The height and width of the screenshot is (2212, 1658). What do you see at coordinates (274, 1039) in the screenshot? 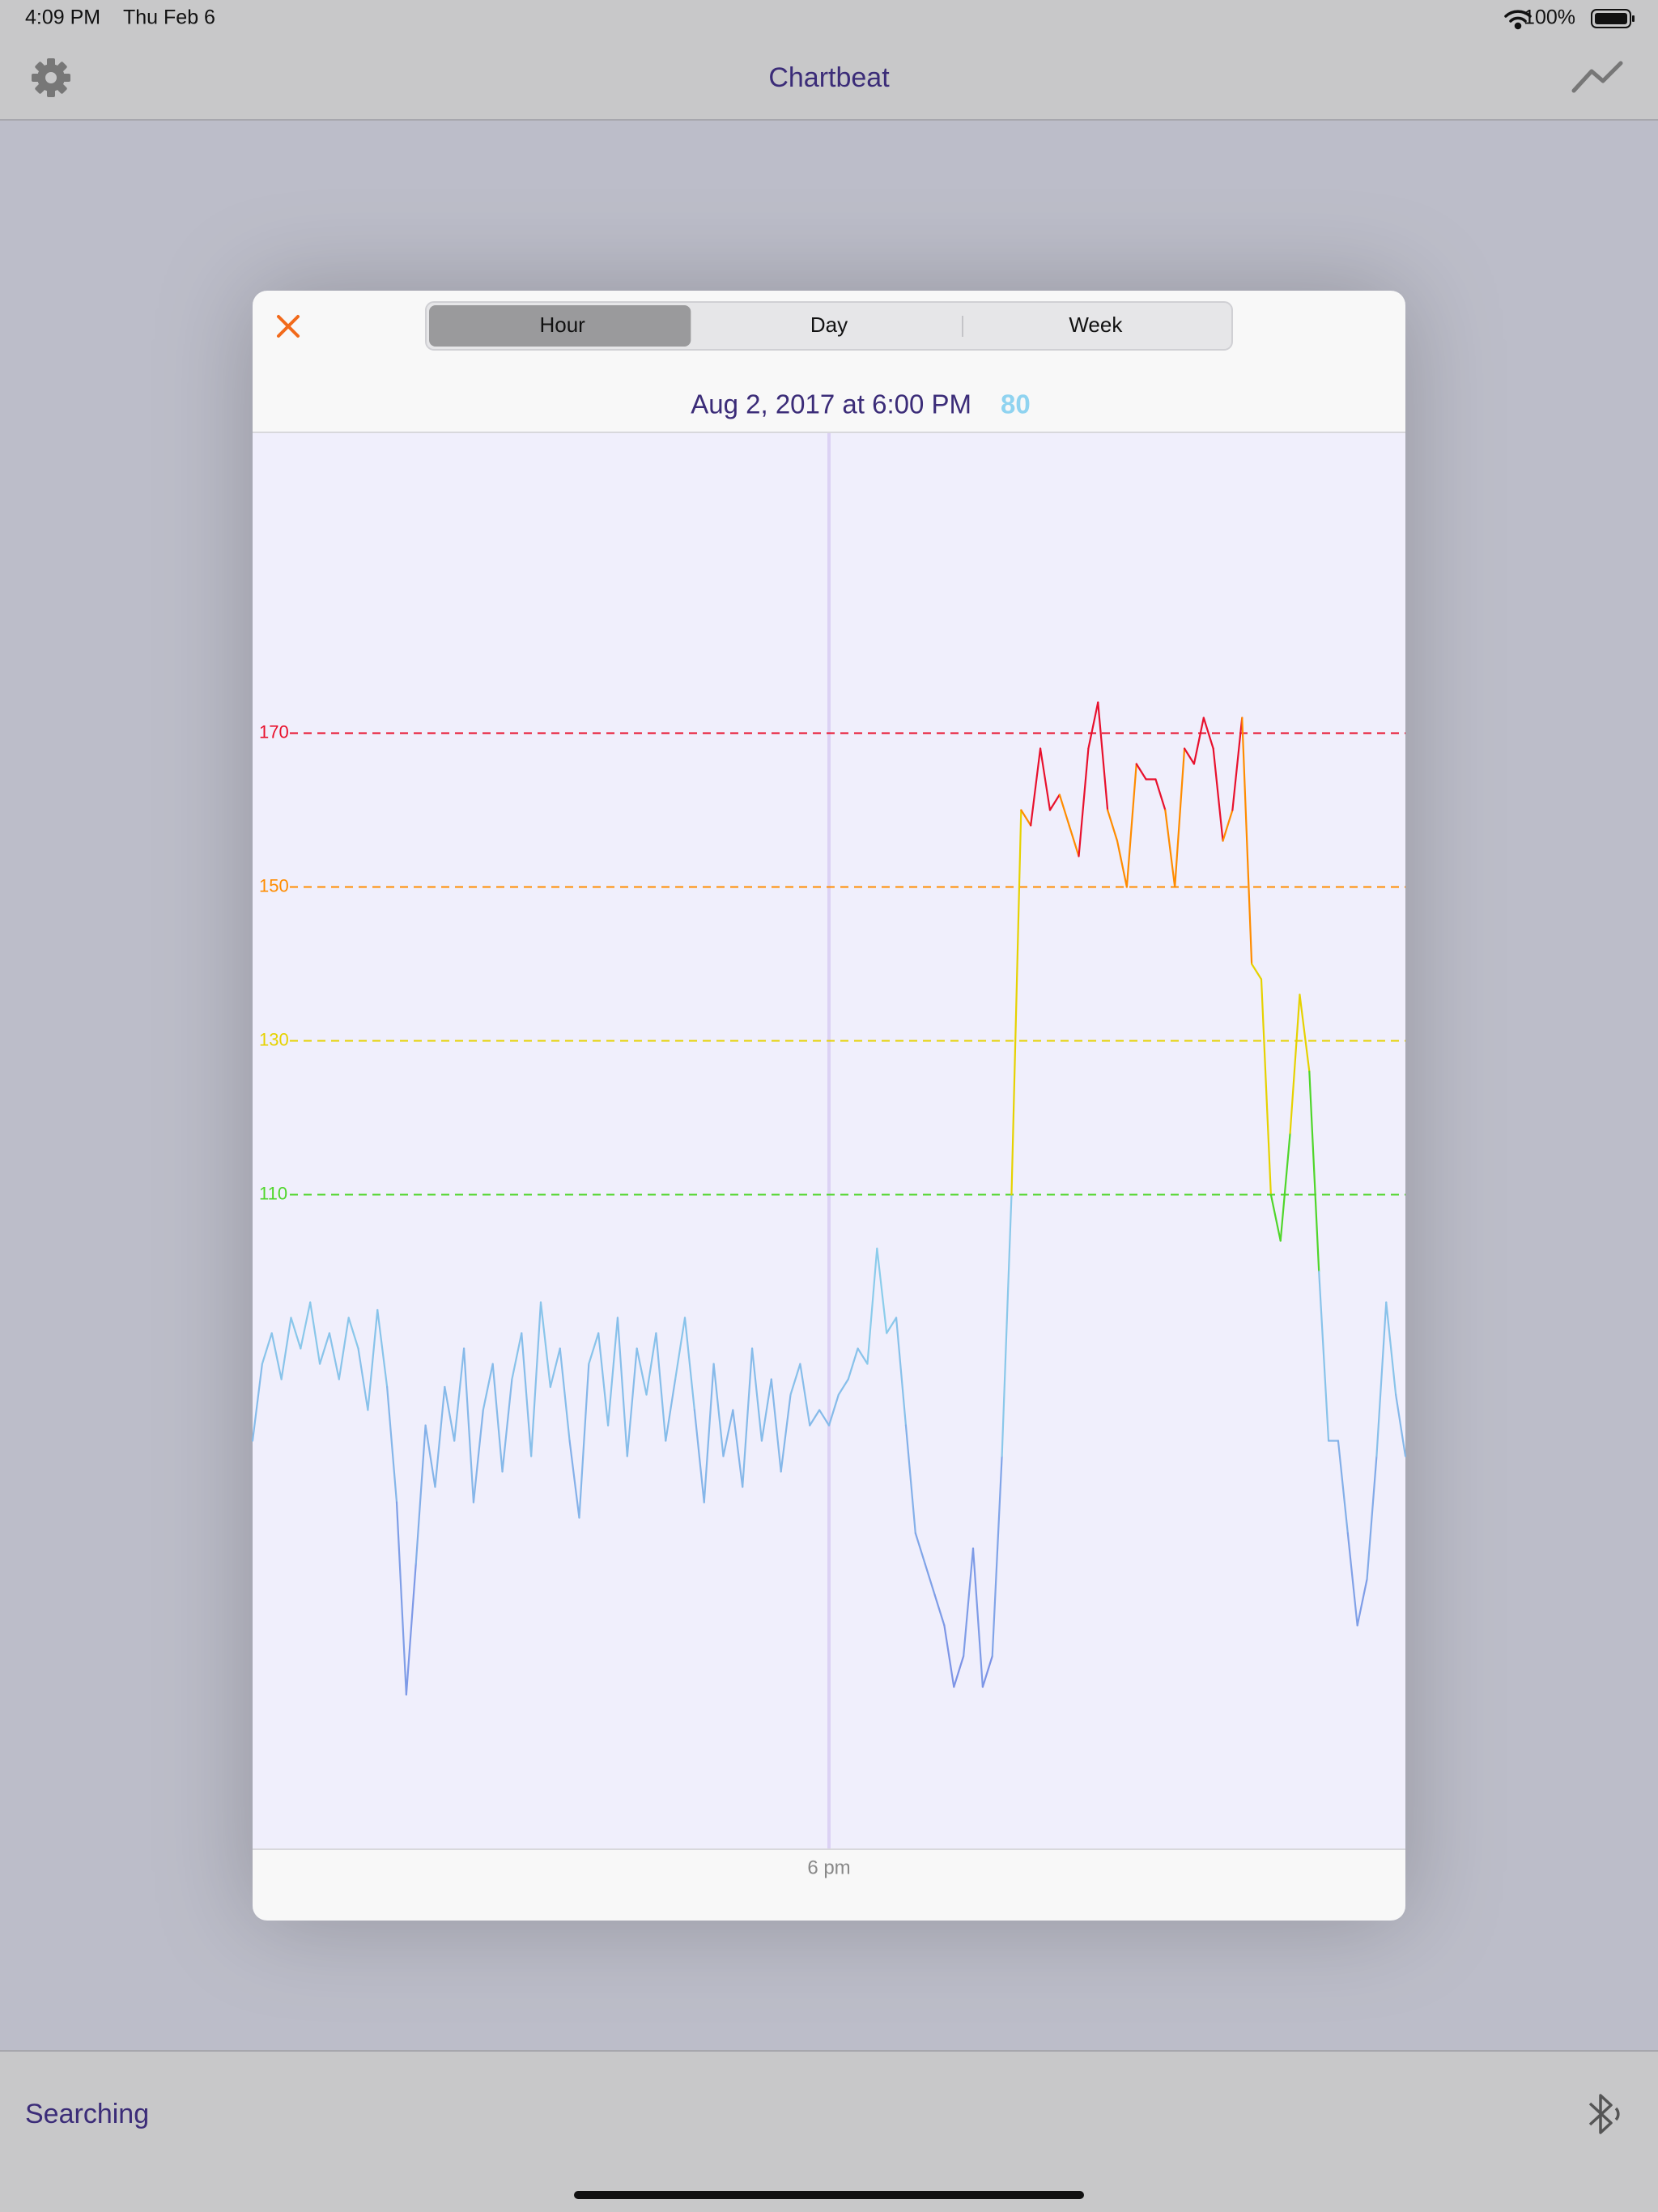
I see `y-tick-label: 130` at bounding box center [274, 1039].